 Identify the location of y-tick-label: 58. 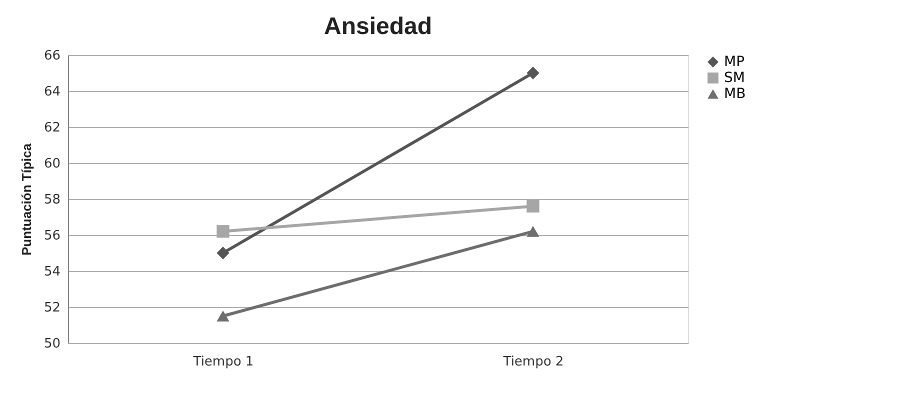
(52, 200).